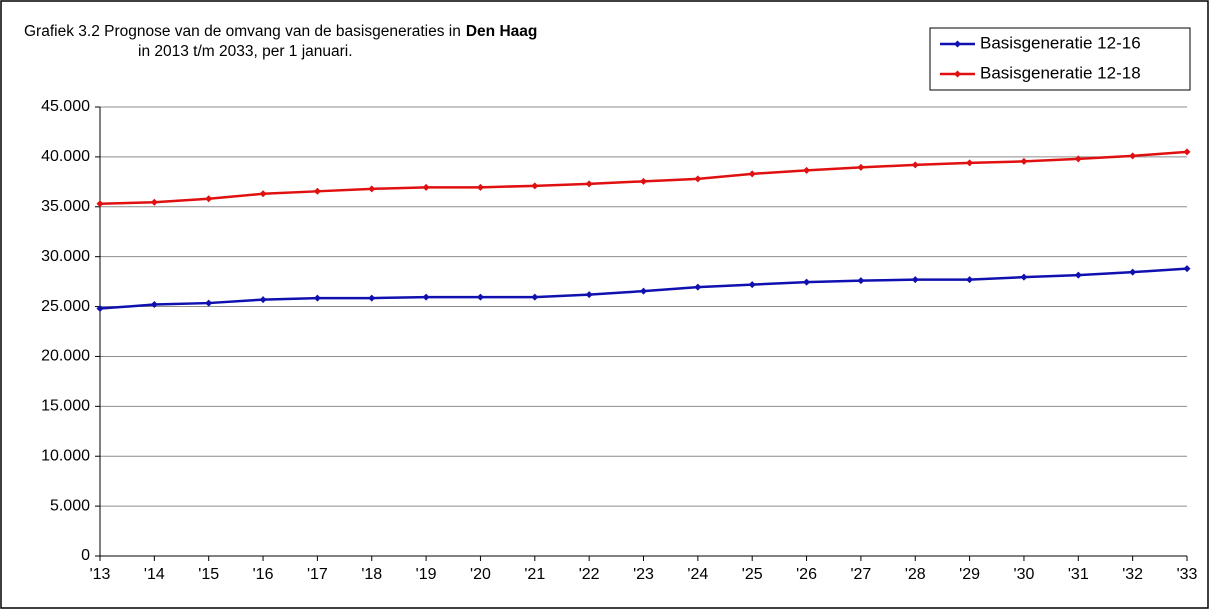  Describe the element at coordinates (1024, 574) in the screenshot. I see `x-tick-label: '30` at that location.